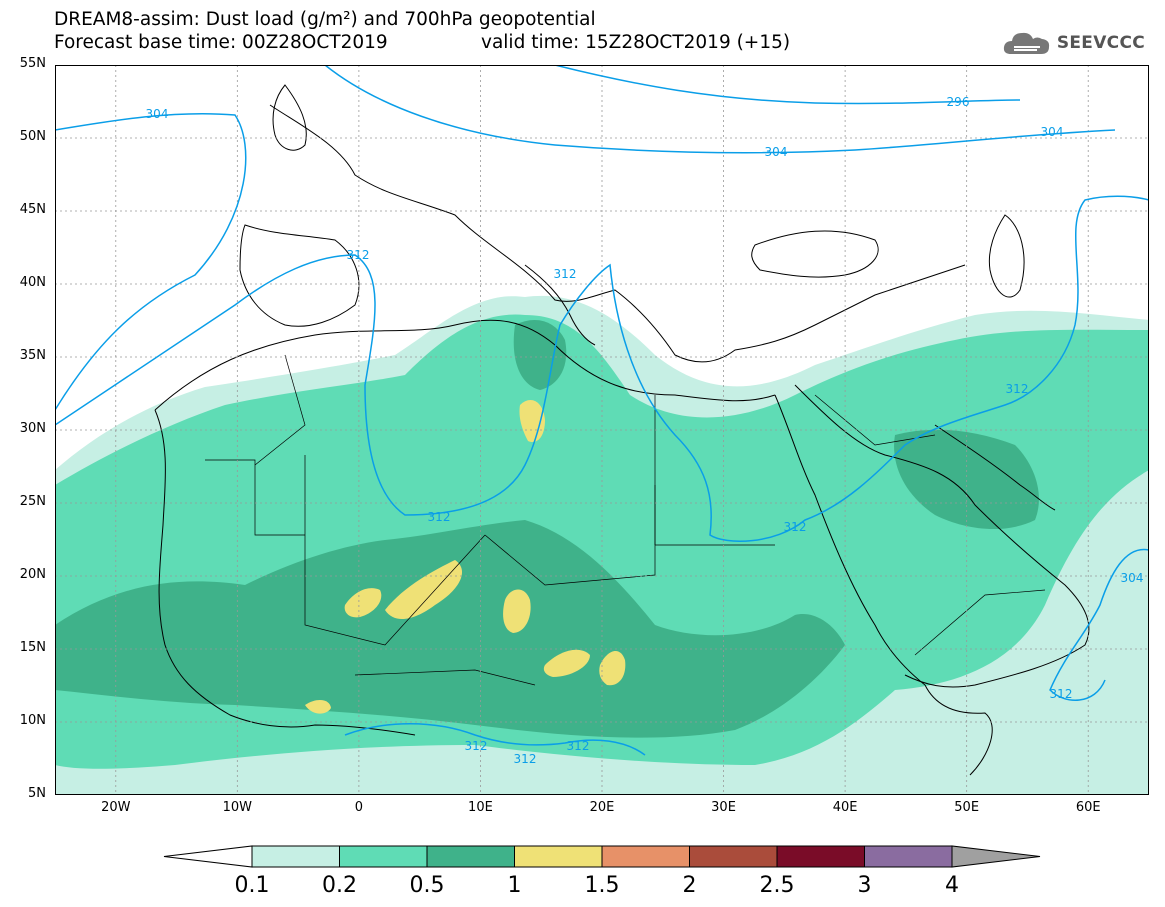 The height and width of the screenshot is (907, 1165). What do you see at coordinates (32, 647) in the screenshot?
I see `latitude-tick-label: 15N` at bounding box center [32, 647].